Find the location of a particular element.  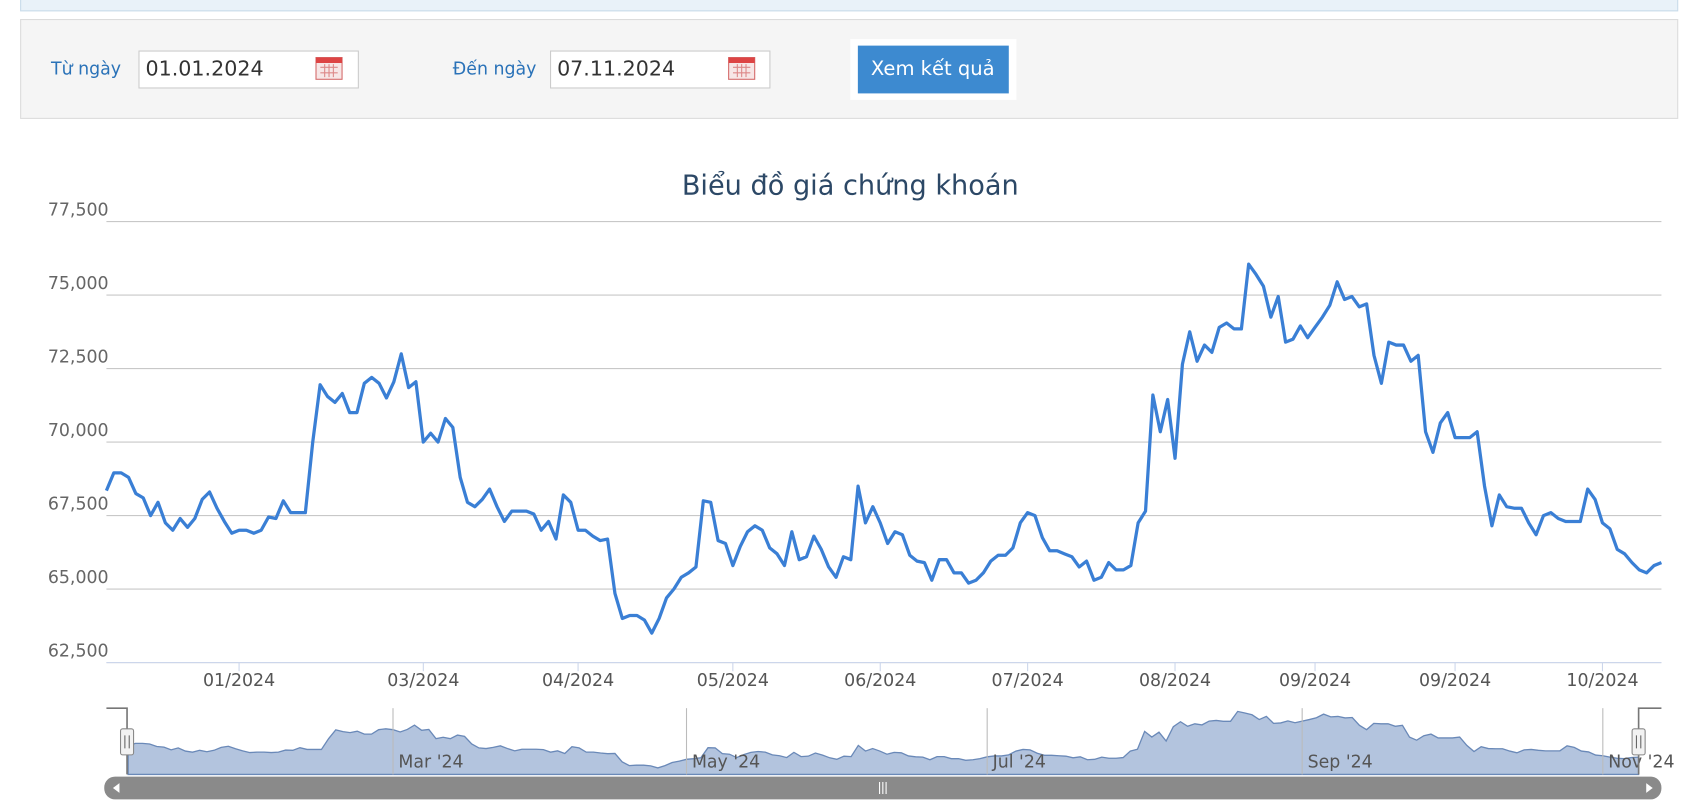

y-tick-label: 77,500 is located at coordinates (78, 211).